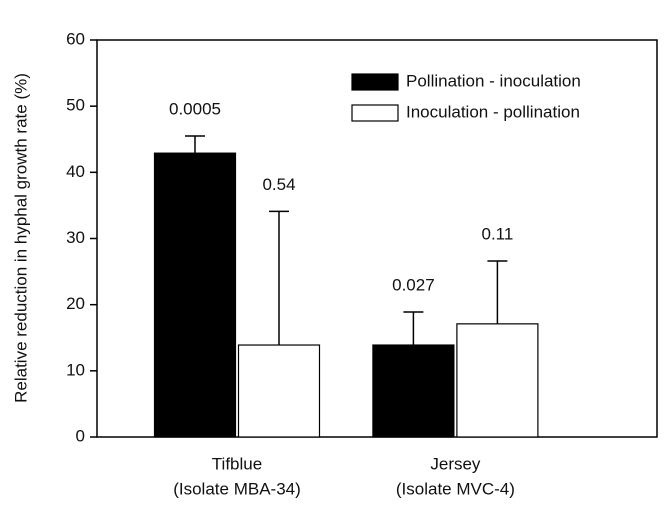  Describe the element at coordinates (195, 108) in the screenshot. I see `p-value-label: 0.0005` at that location.